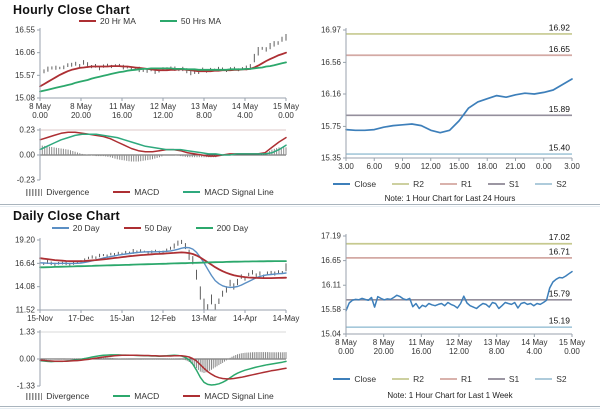 The image size is (600, 413). Describe the element at coordinates (27, 332) in the screenshot. I see `svg-text: 1.33` at that location.